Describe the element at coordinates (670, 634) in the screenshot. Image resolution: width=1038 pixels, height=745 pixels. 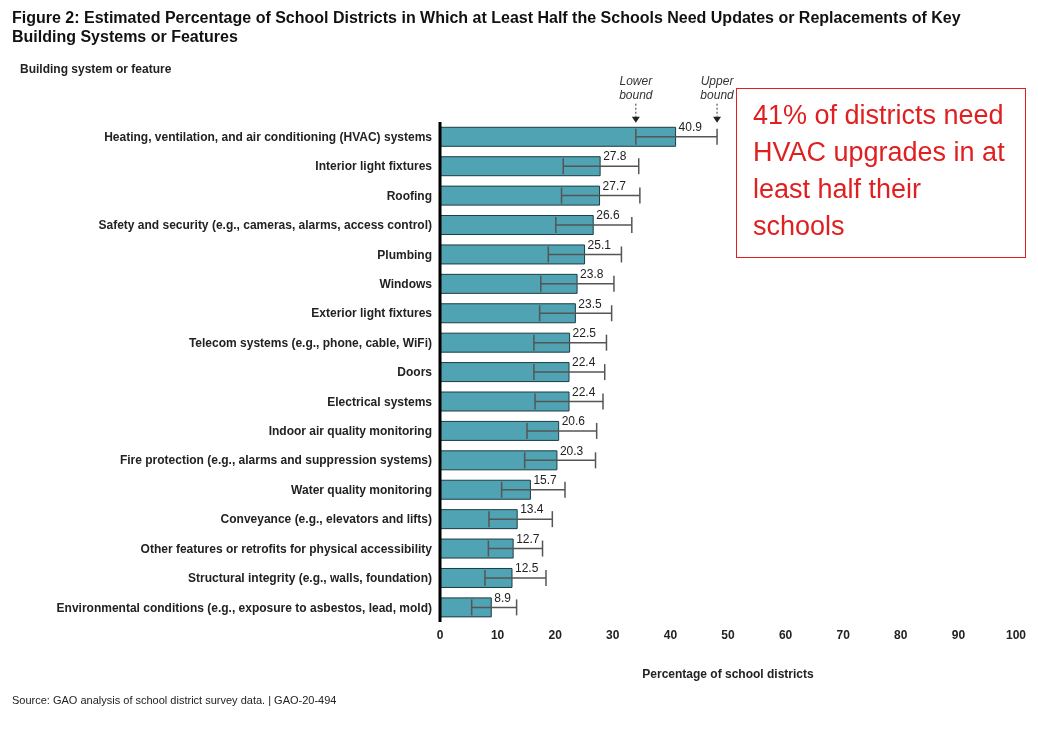
I see `x-tick-label: 40` at that location.